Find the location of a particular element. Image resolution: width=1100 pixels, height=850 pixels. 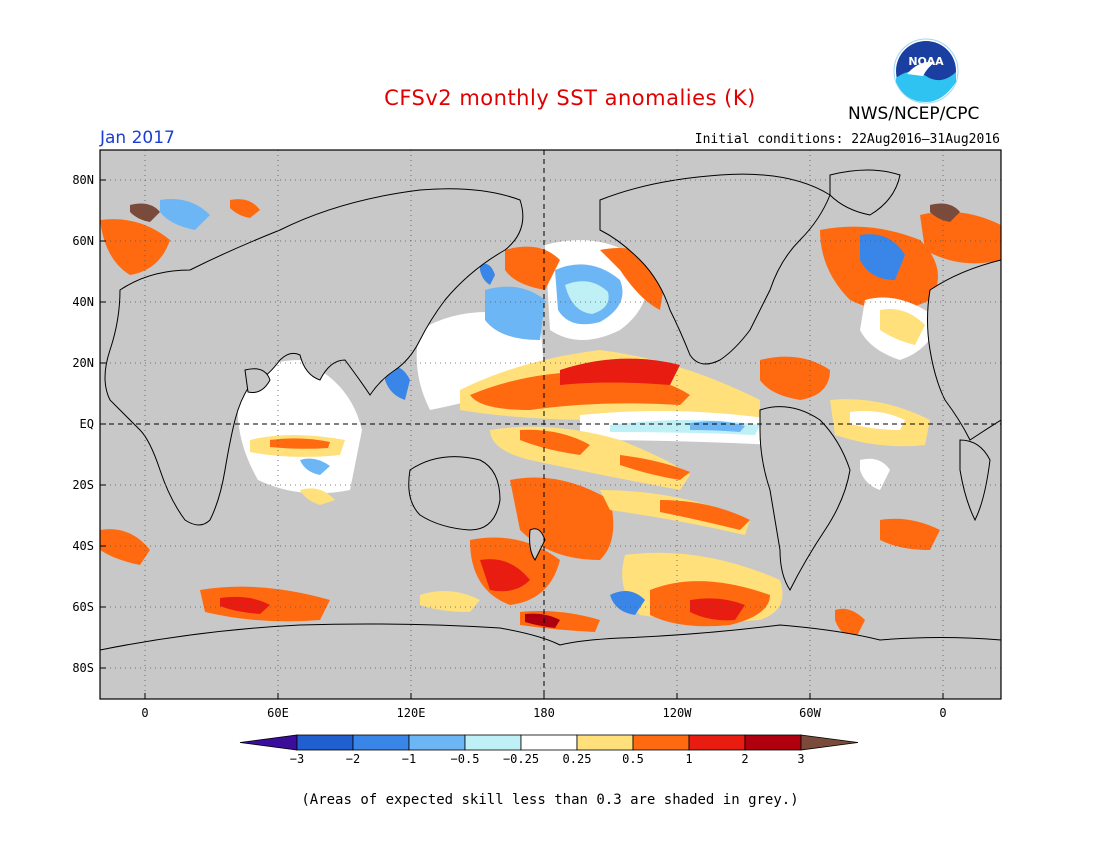

y-label: 80N is located at coordinates (83, 180).